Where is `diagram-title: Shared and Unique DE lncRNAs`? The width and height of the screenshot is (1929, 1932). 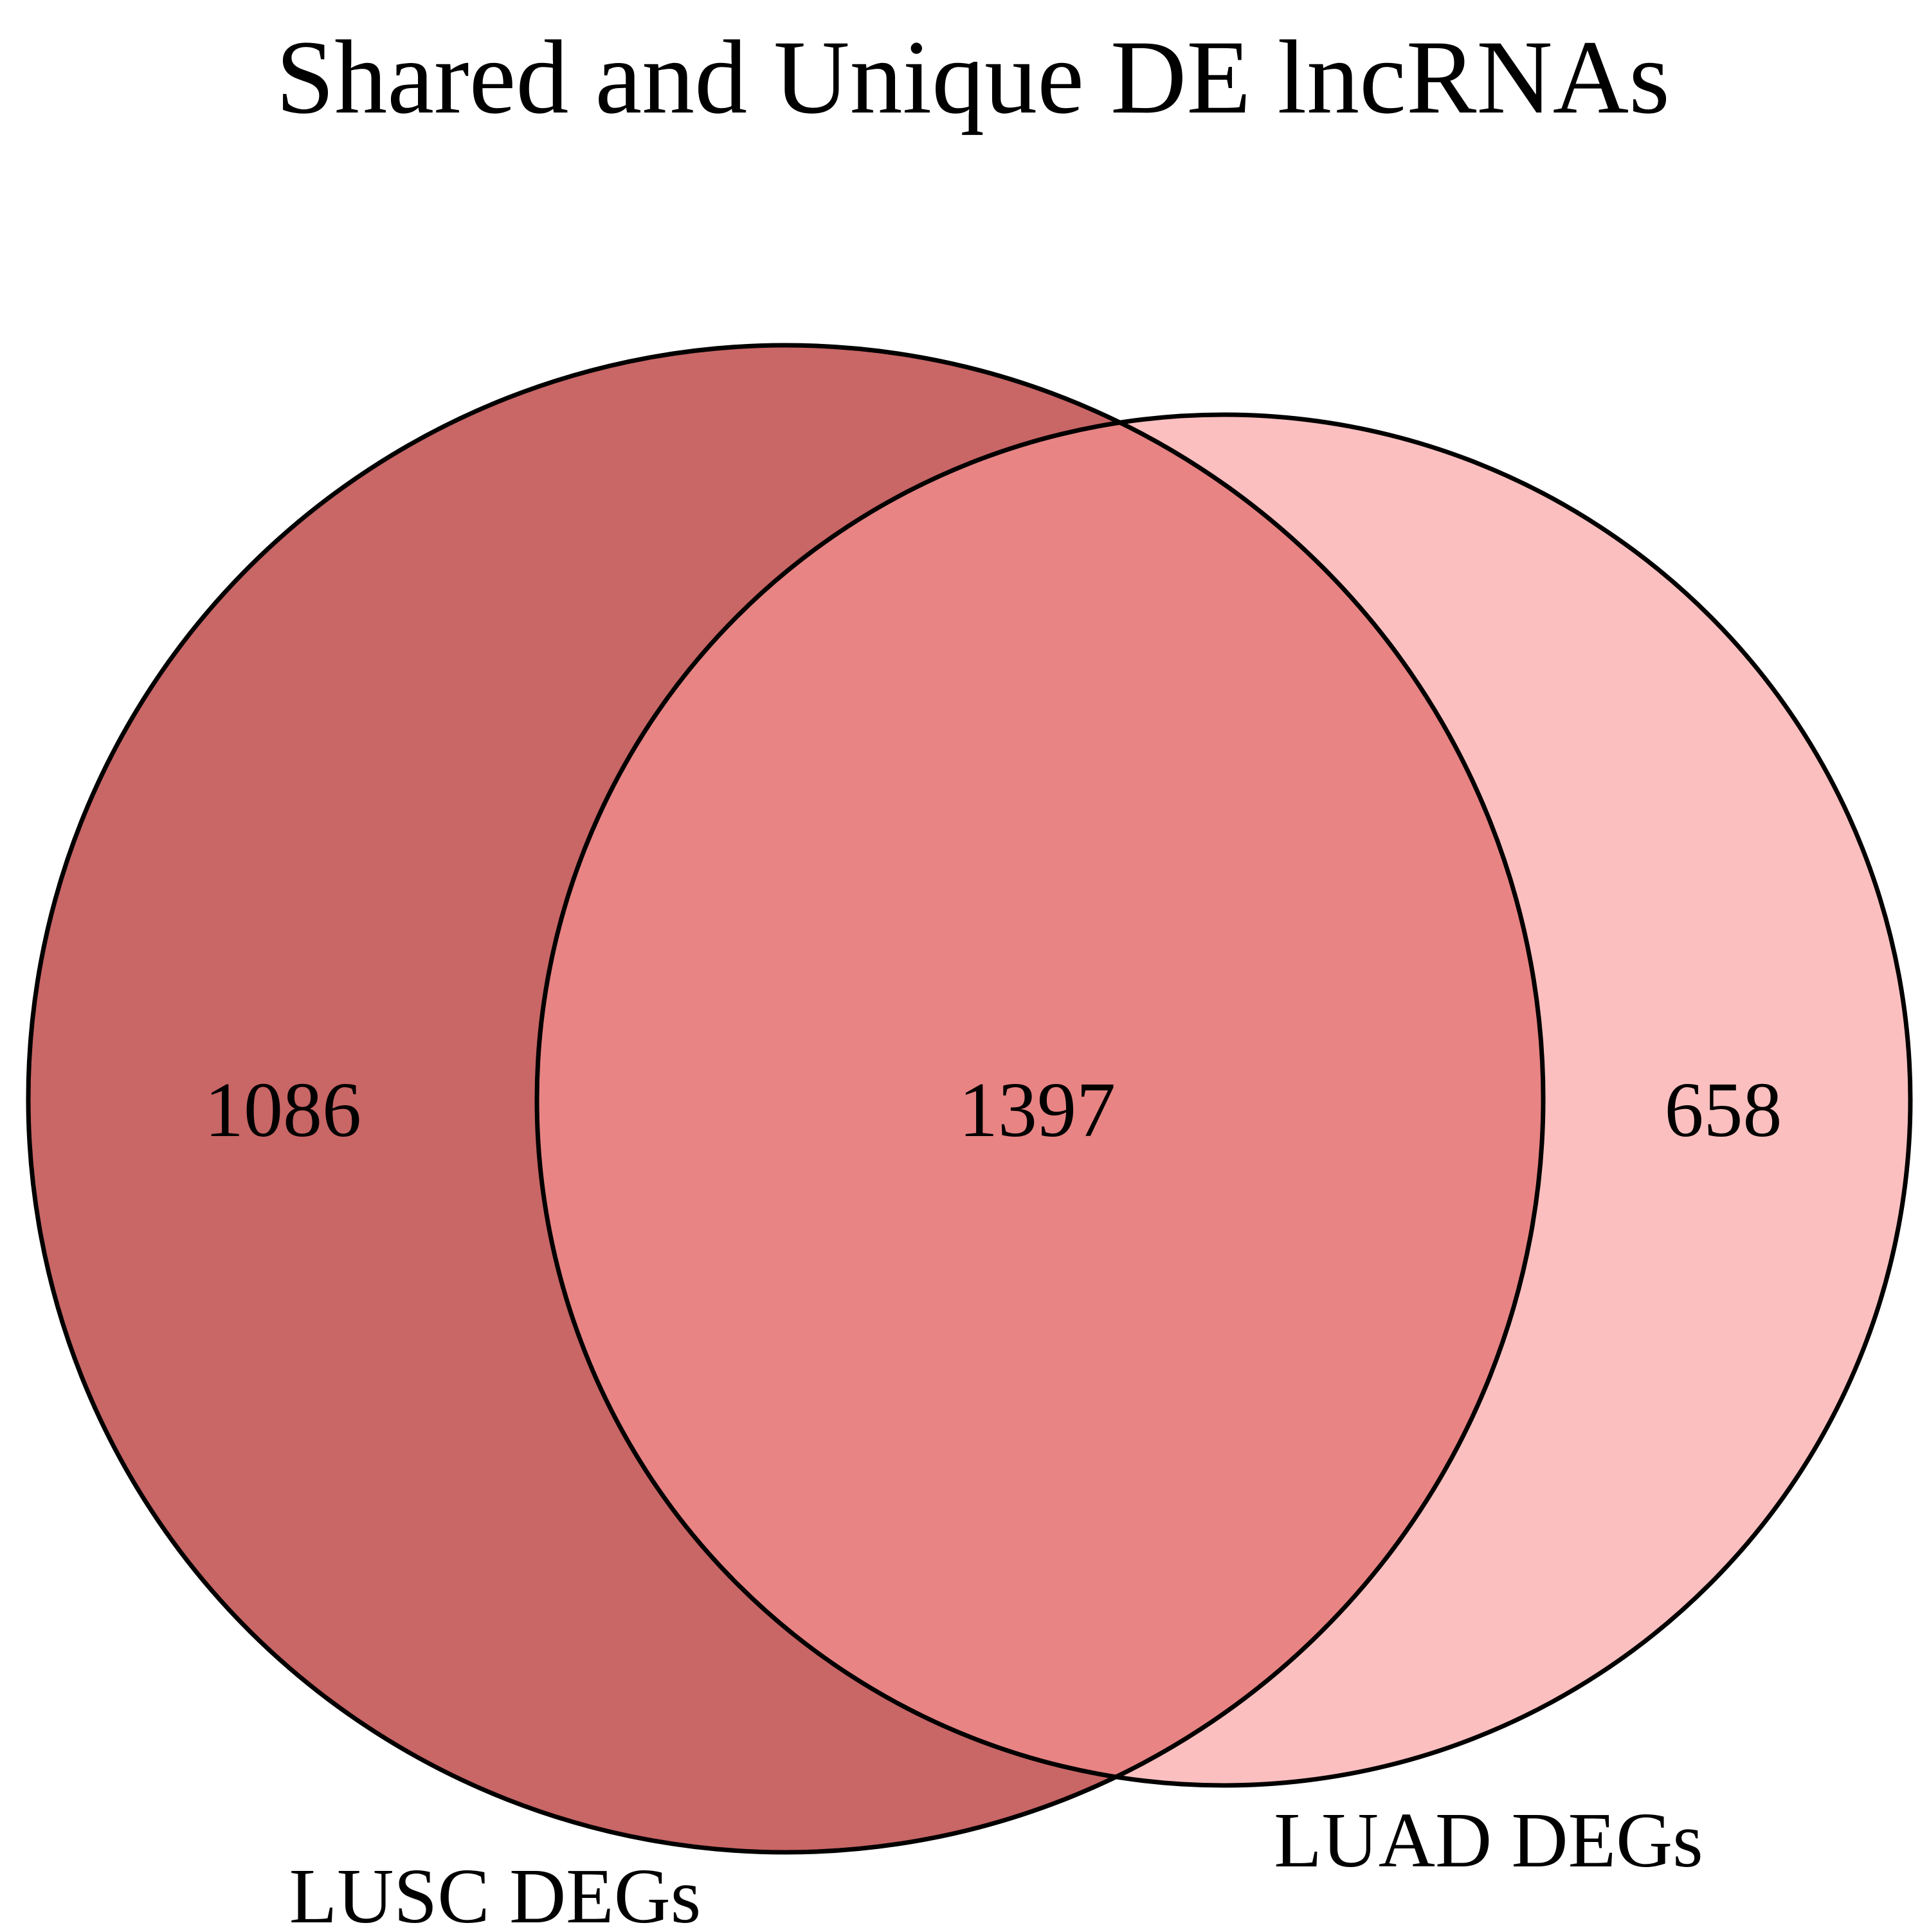
diagram-title: Shared and Unique DE lncRNAs is located at coordinates (973, 77).